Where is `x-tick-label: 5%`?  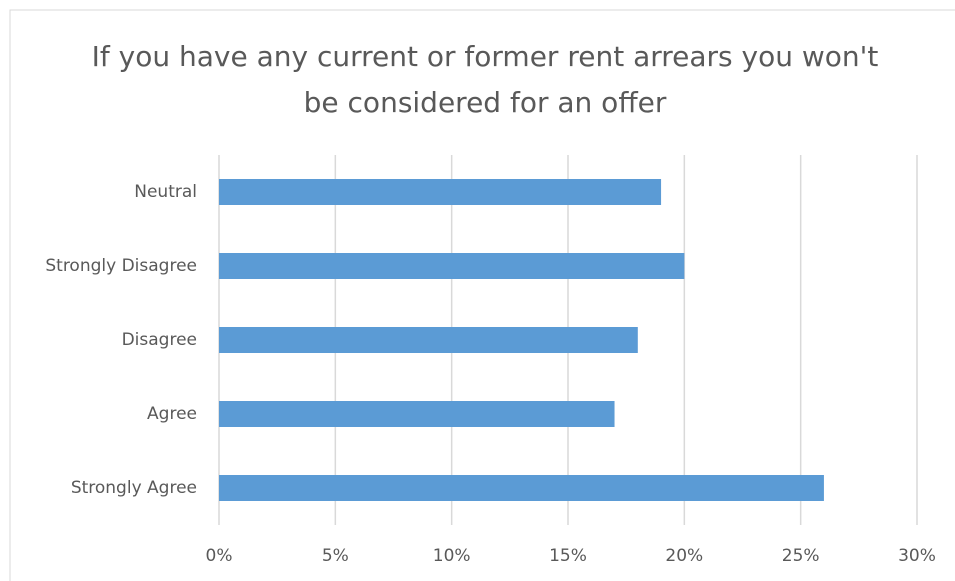 x-tick-label: 5% is located at coordinates (335, 556).